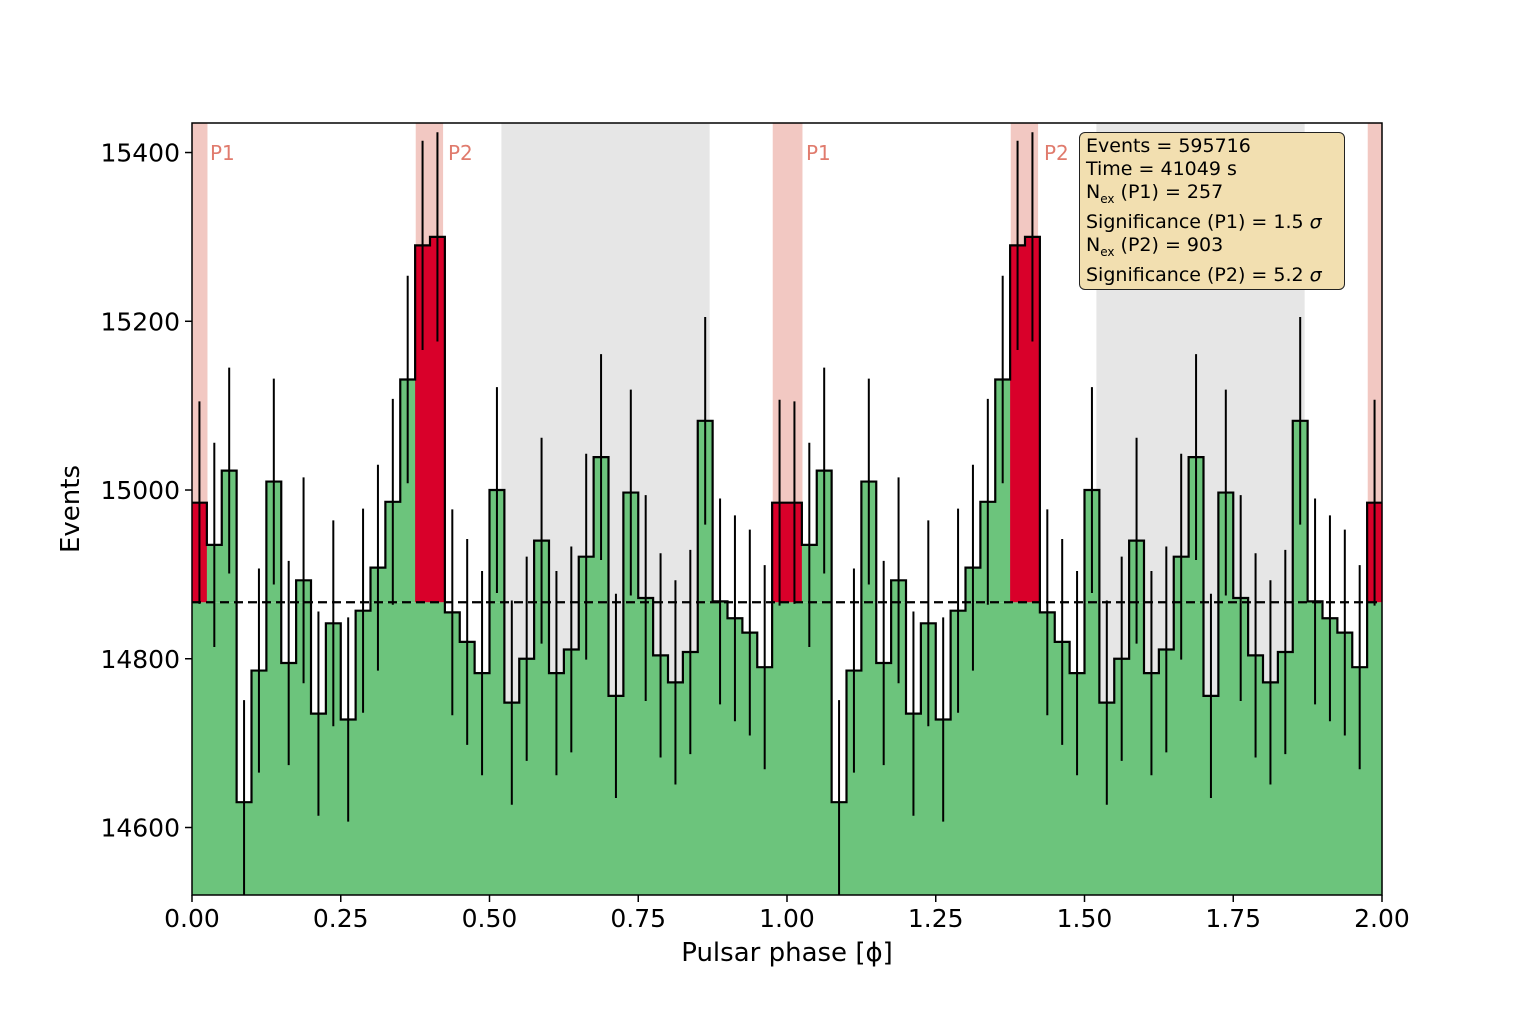 Image resolution: width=1536 pixels, height=1024 pixels. Describe the element at coordinates (341, 918) in the screenshot. I see `x-tick-label: 0.25` at that location.